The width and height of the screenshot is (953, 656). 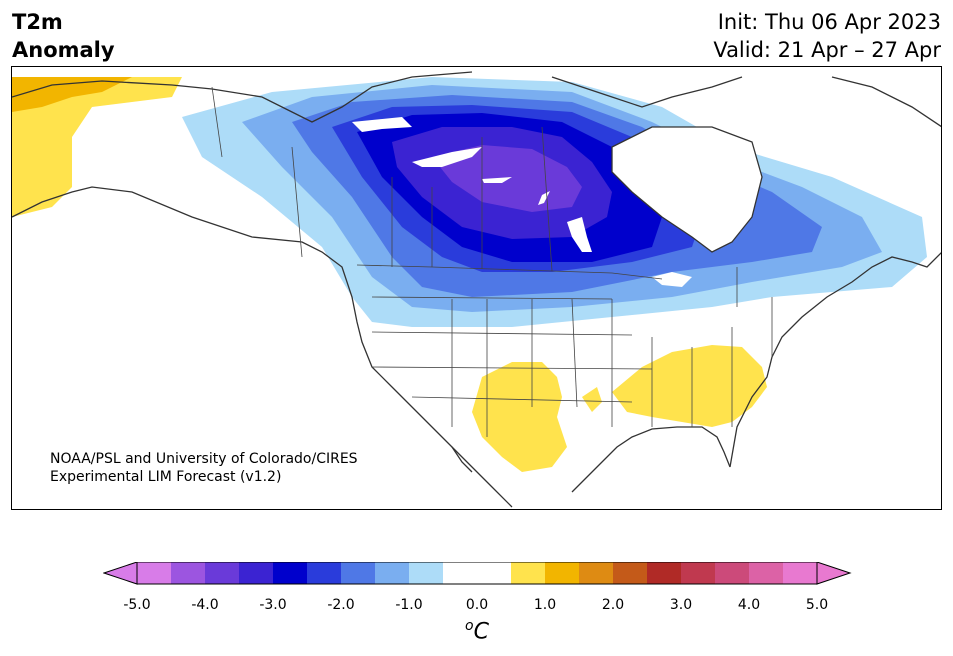 What do you see at coordinates (827, 50) in the screenshot?
I see `valid-dates: Valid: 21 Apr – 27 Apr` at bounding box center [827, 50].